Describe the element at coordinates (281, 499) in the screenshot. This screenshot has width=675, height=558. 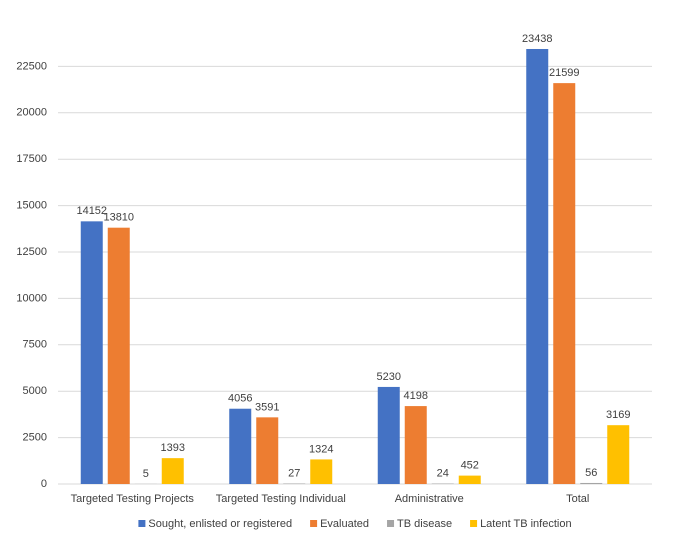
I see `x-tick-label: Targeted Testing Individual` at that location.